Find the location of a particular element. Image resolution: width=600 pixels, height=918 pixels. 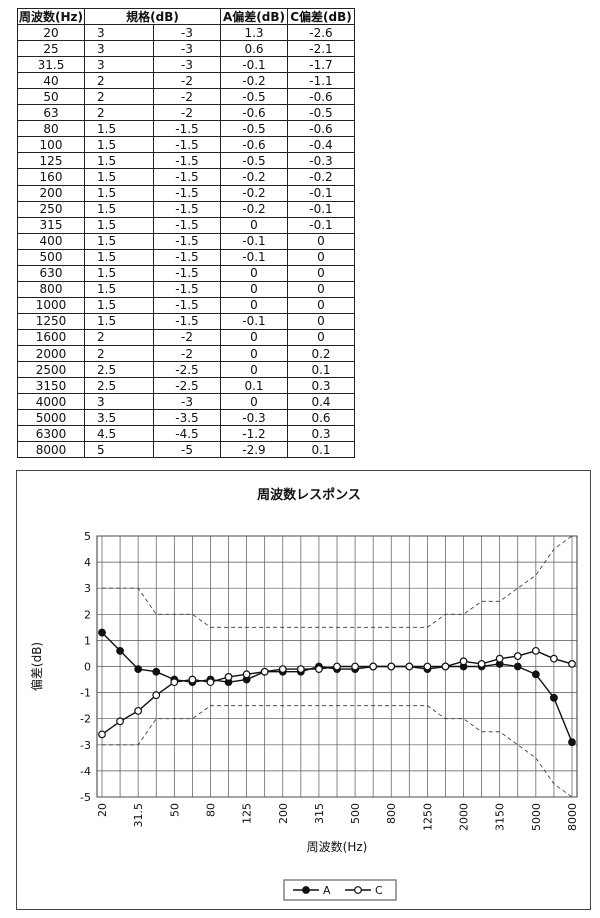

table-row: 4000 3 -3 0 0.4 is located at coordinates (186, 402).